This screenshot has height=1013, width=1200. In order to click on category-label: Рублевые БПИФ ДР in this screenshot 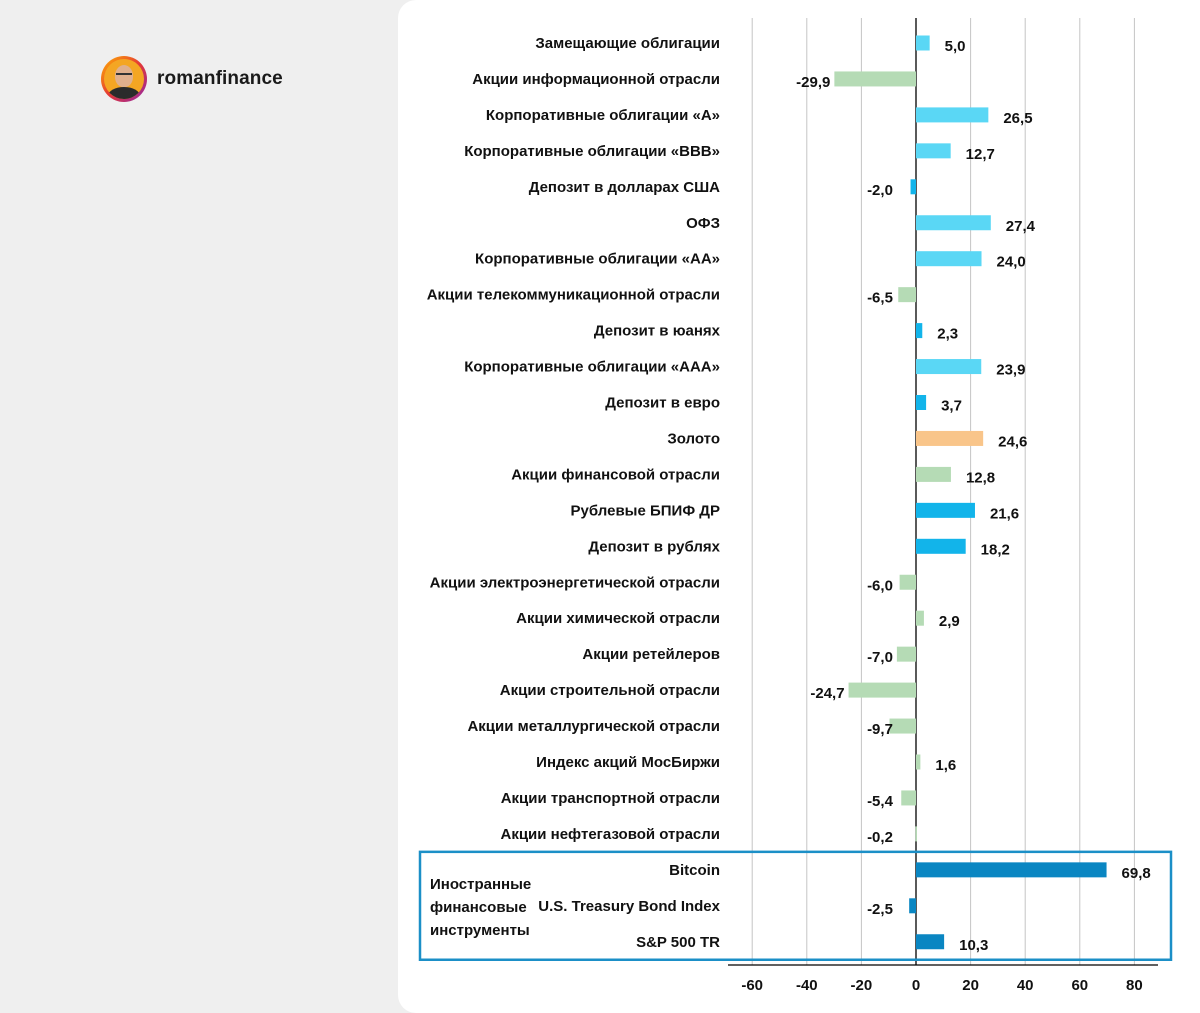, I will do `click(645, 510)`.